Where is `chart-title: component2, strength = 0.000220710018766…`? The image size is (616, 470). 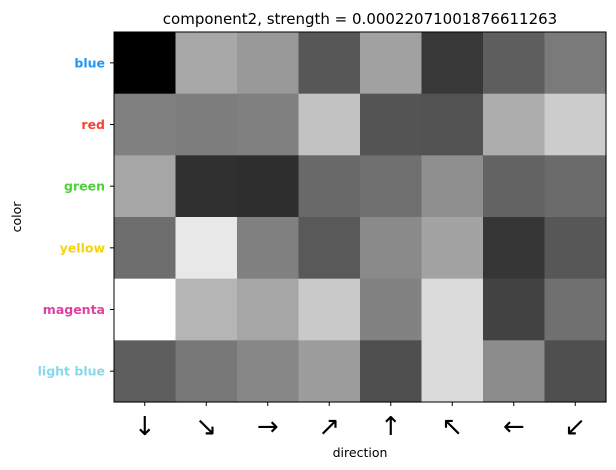 chart-title: component2, strength = 0.000220710018766… is located at coordinates (360, 19).